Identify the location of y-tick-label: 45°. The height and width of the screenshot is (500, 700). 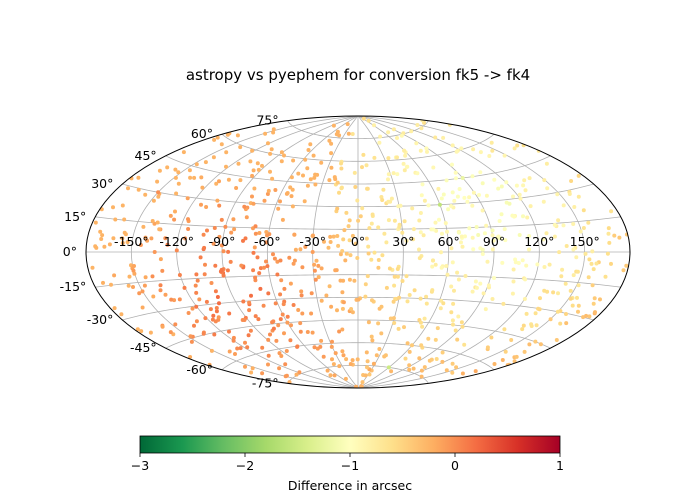
(146, 155).